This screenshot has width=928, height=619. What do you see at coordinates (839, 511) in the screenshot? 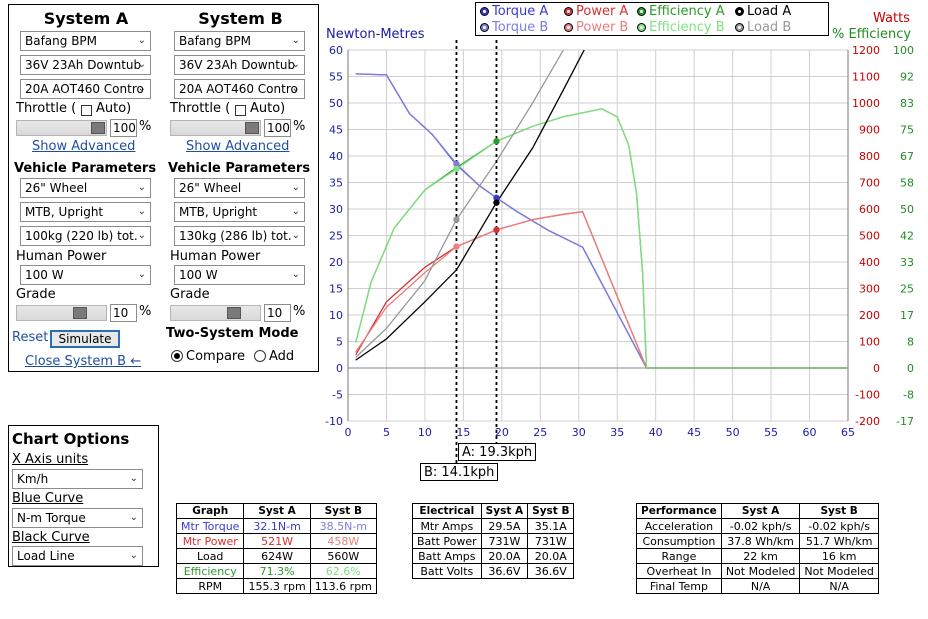
I see `table-header-cell: Syst B` at bounding box center [839, 511].